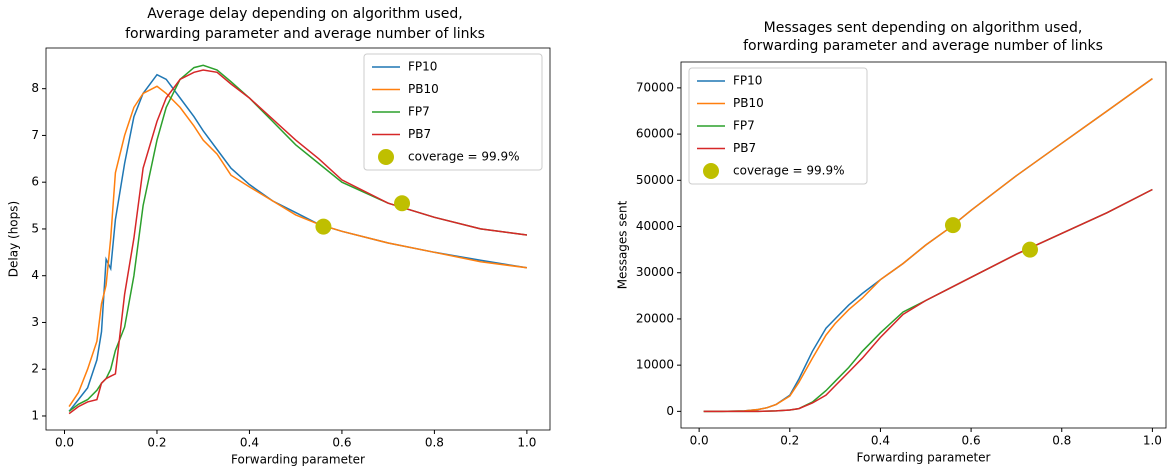 This screenshot has width=1167, height=470. What do you see at coordinates (670, 411) in the screenshot?
I see `y-tick-label: 0` at bounding box center [670, 411].